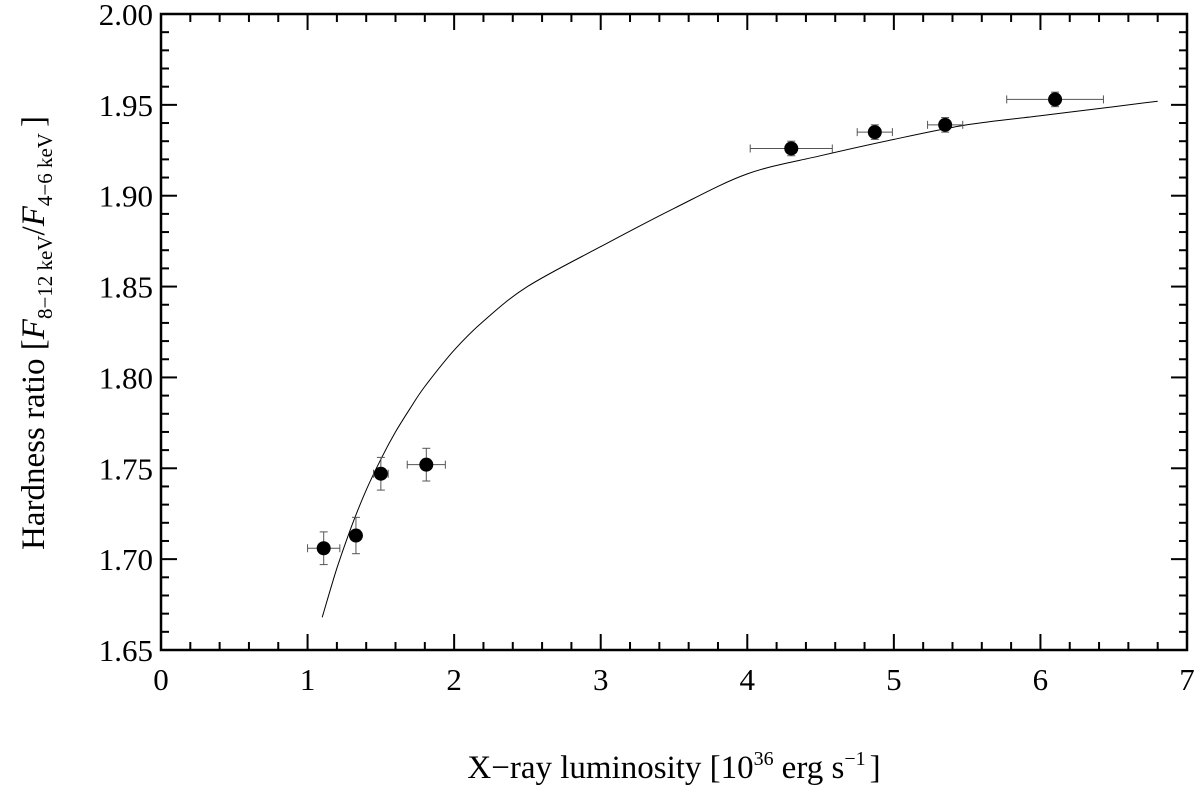 This screenshot has width=1200, height=790. I want to click on y-tick-label: 1.85, so click(126, 287).